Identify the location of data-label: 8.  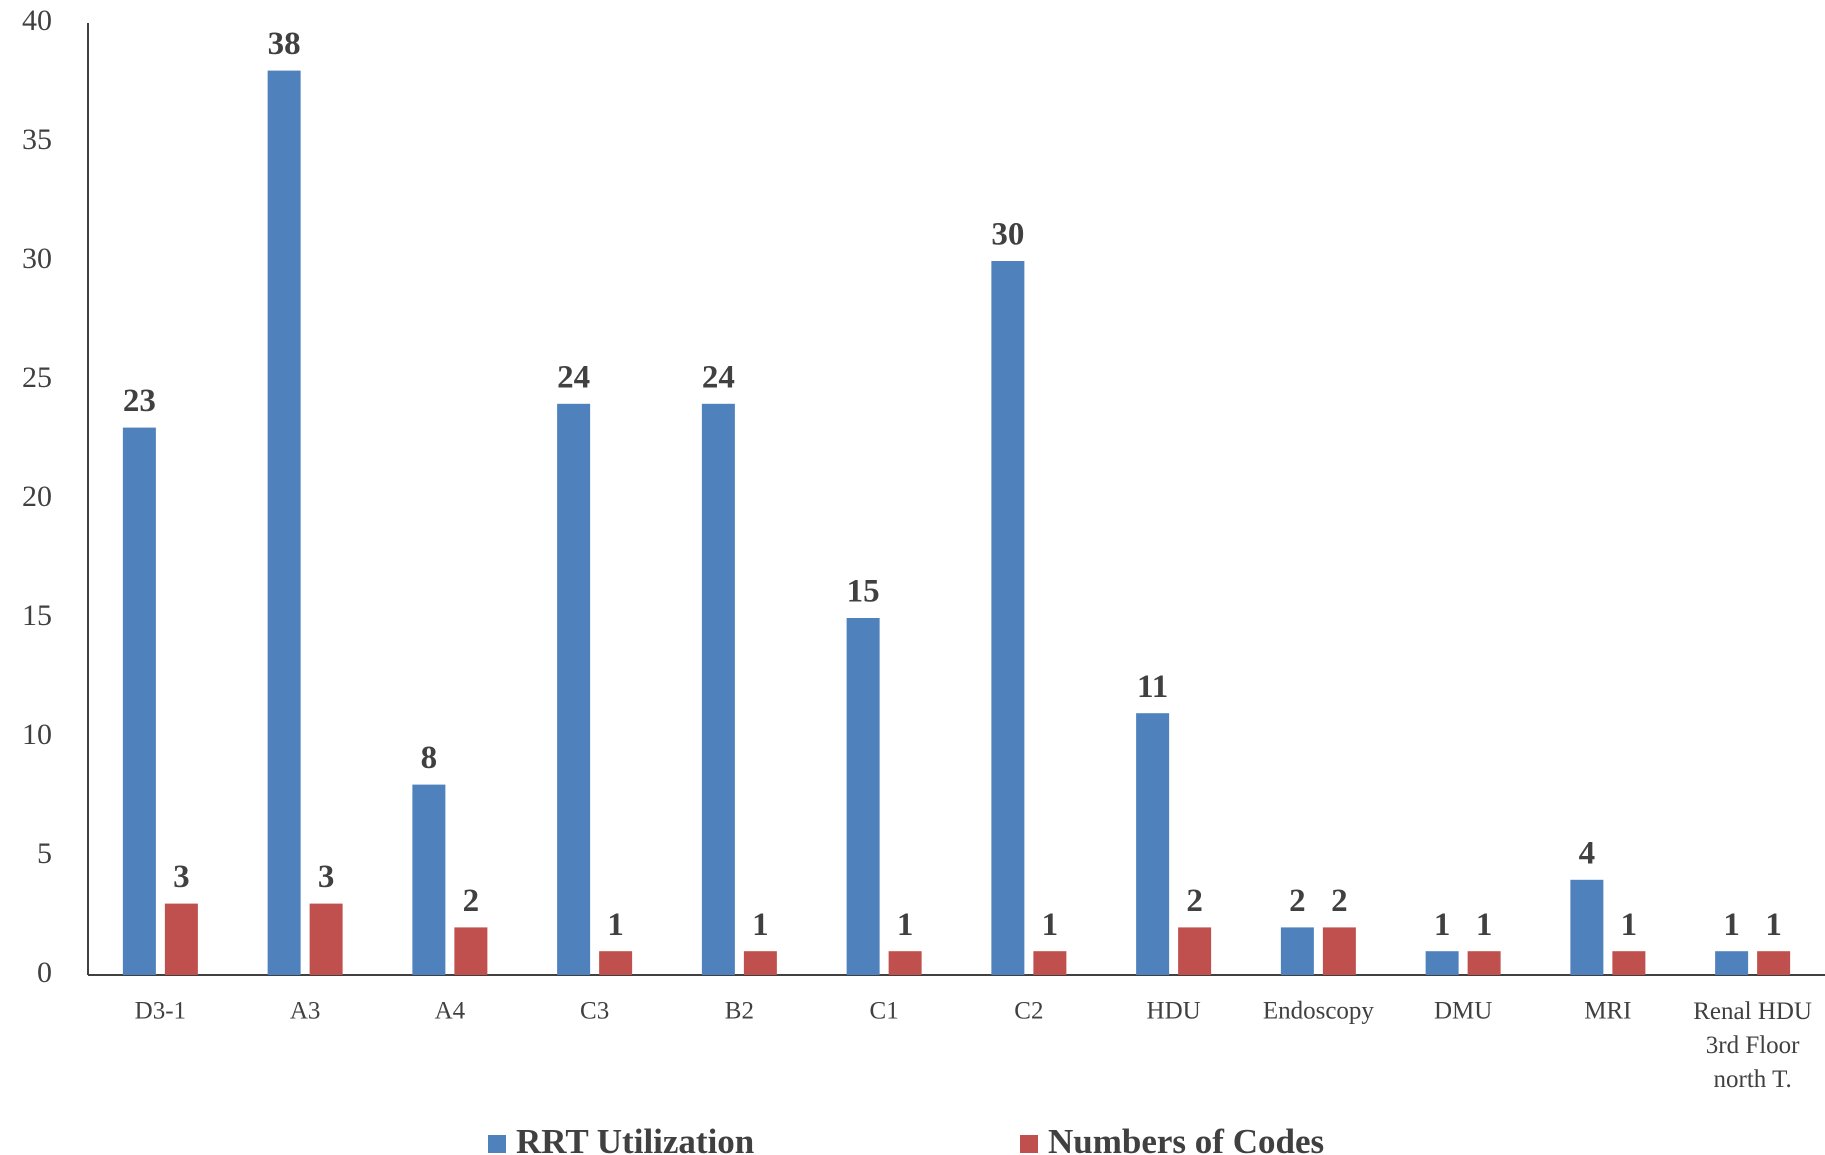
(429, 758).